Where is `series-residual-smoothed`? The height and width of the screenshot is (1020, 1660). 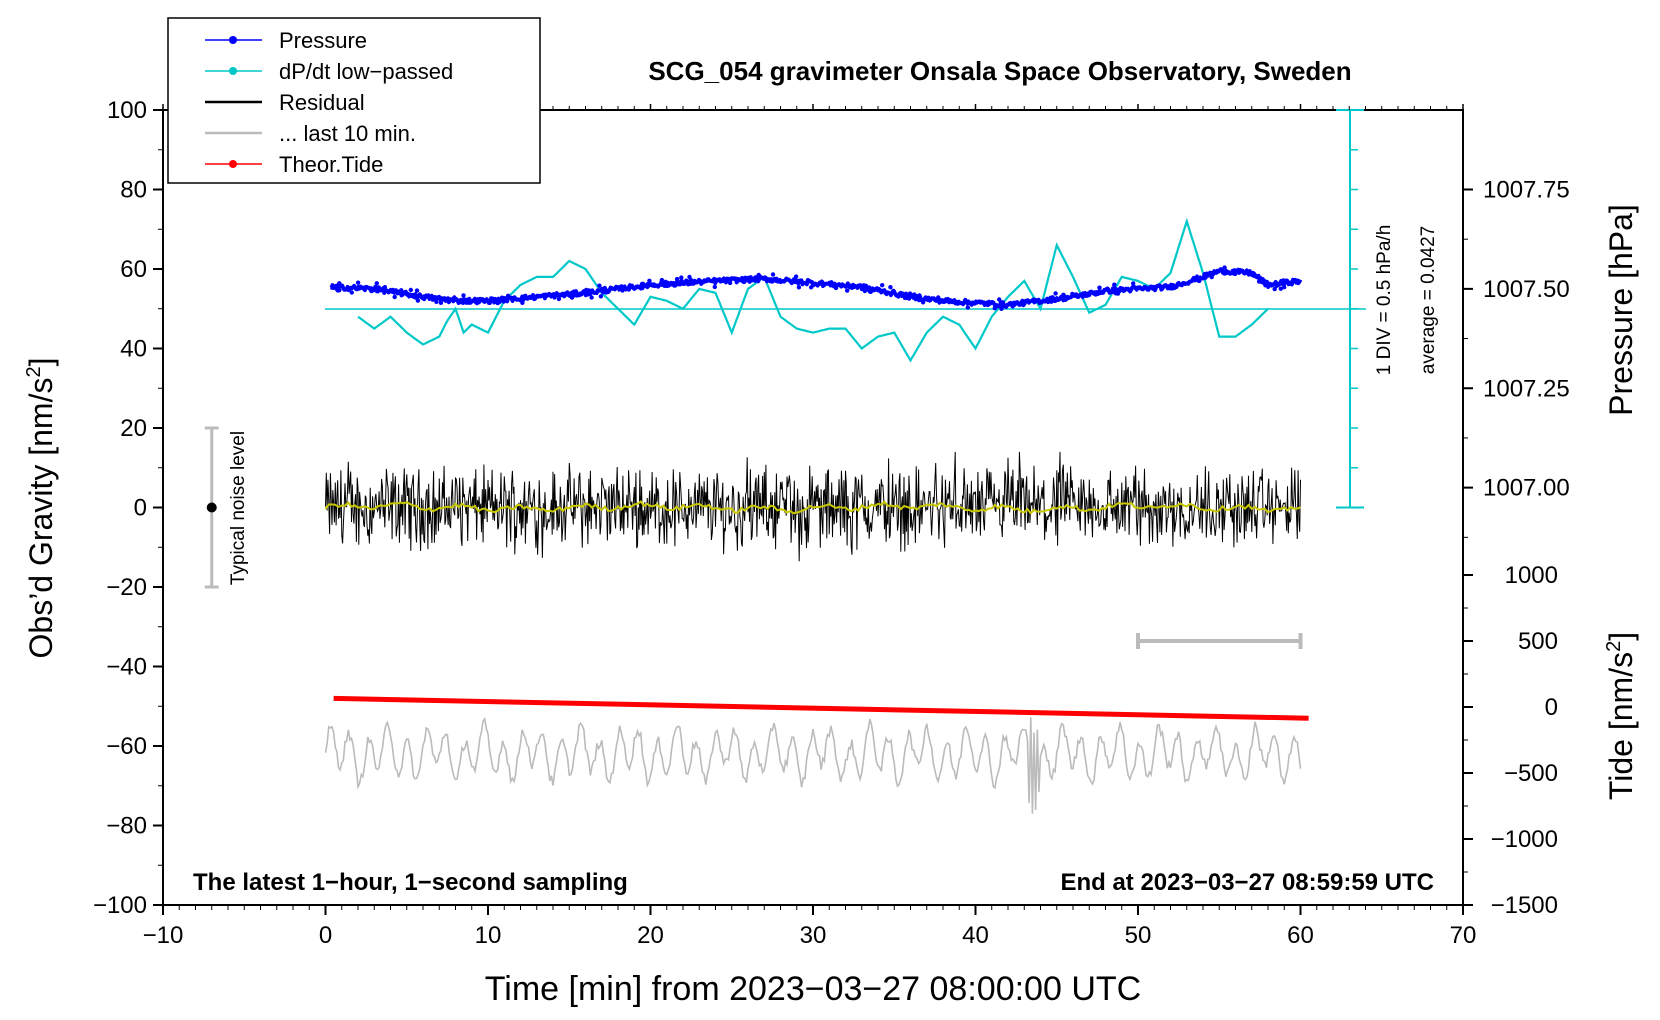 series-residual-smoothed is located at coordinates (812, 507).